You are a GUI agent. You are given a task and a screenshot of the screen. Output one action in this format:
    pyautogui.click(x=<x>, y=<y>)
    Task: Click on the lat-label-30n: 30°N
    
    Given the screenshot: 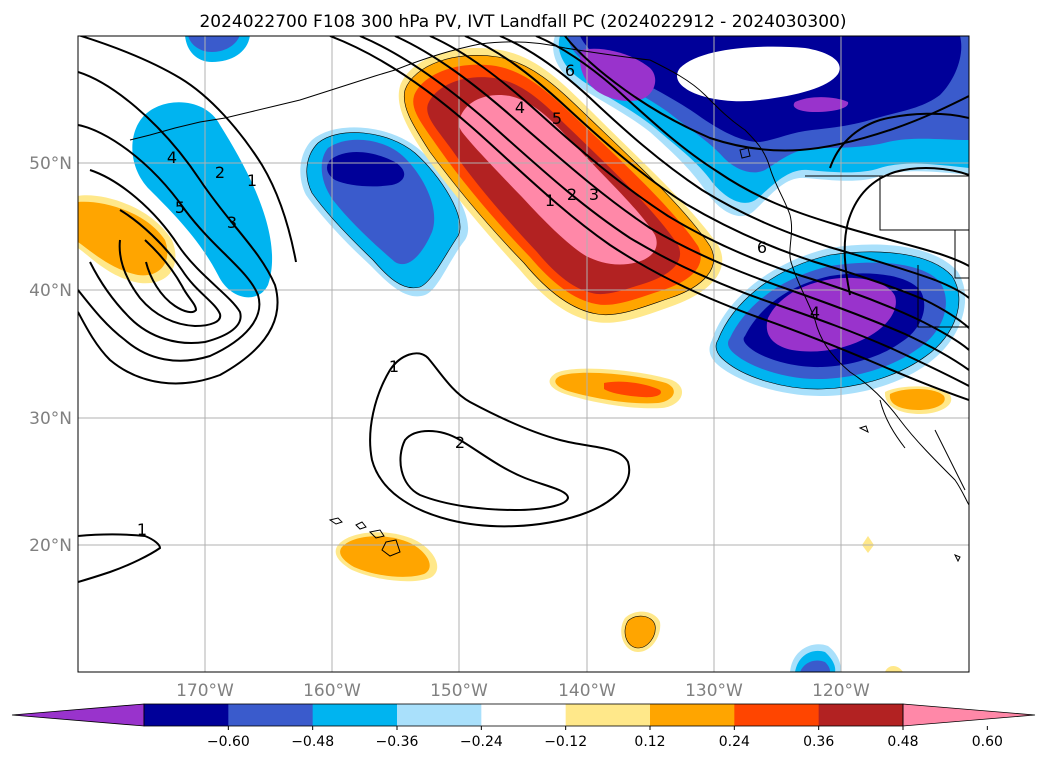 What is the action you would take?
    pyautogui.click(x=50, y=419)
    